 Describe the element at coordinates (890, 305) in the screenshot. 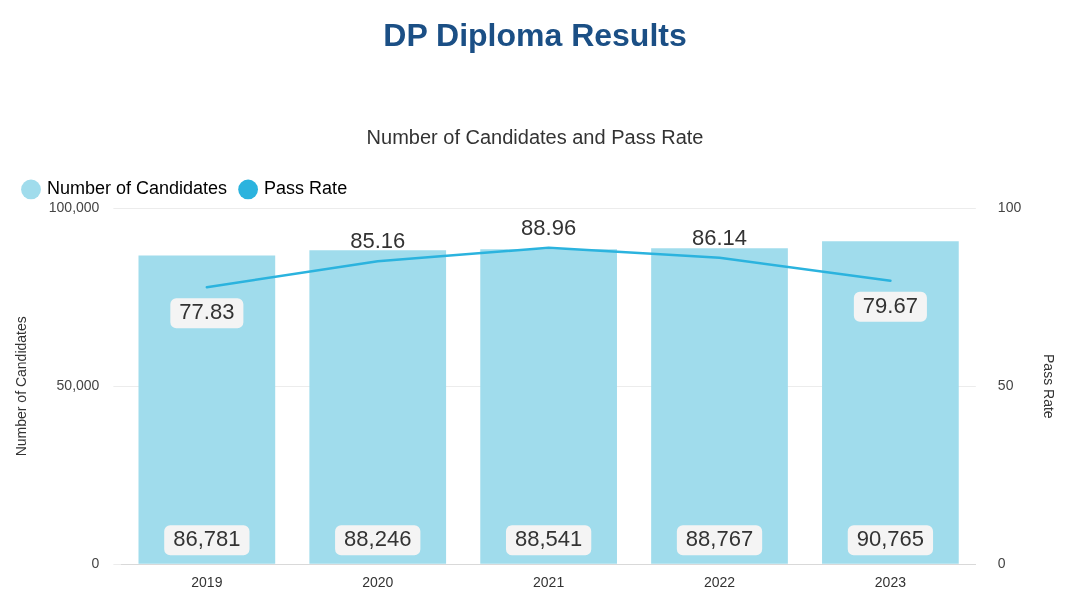

I see `data-label: 79.67` at that location.